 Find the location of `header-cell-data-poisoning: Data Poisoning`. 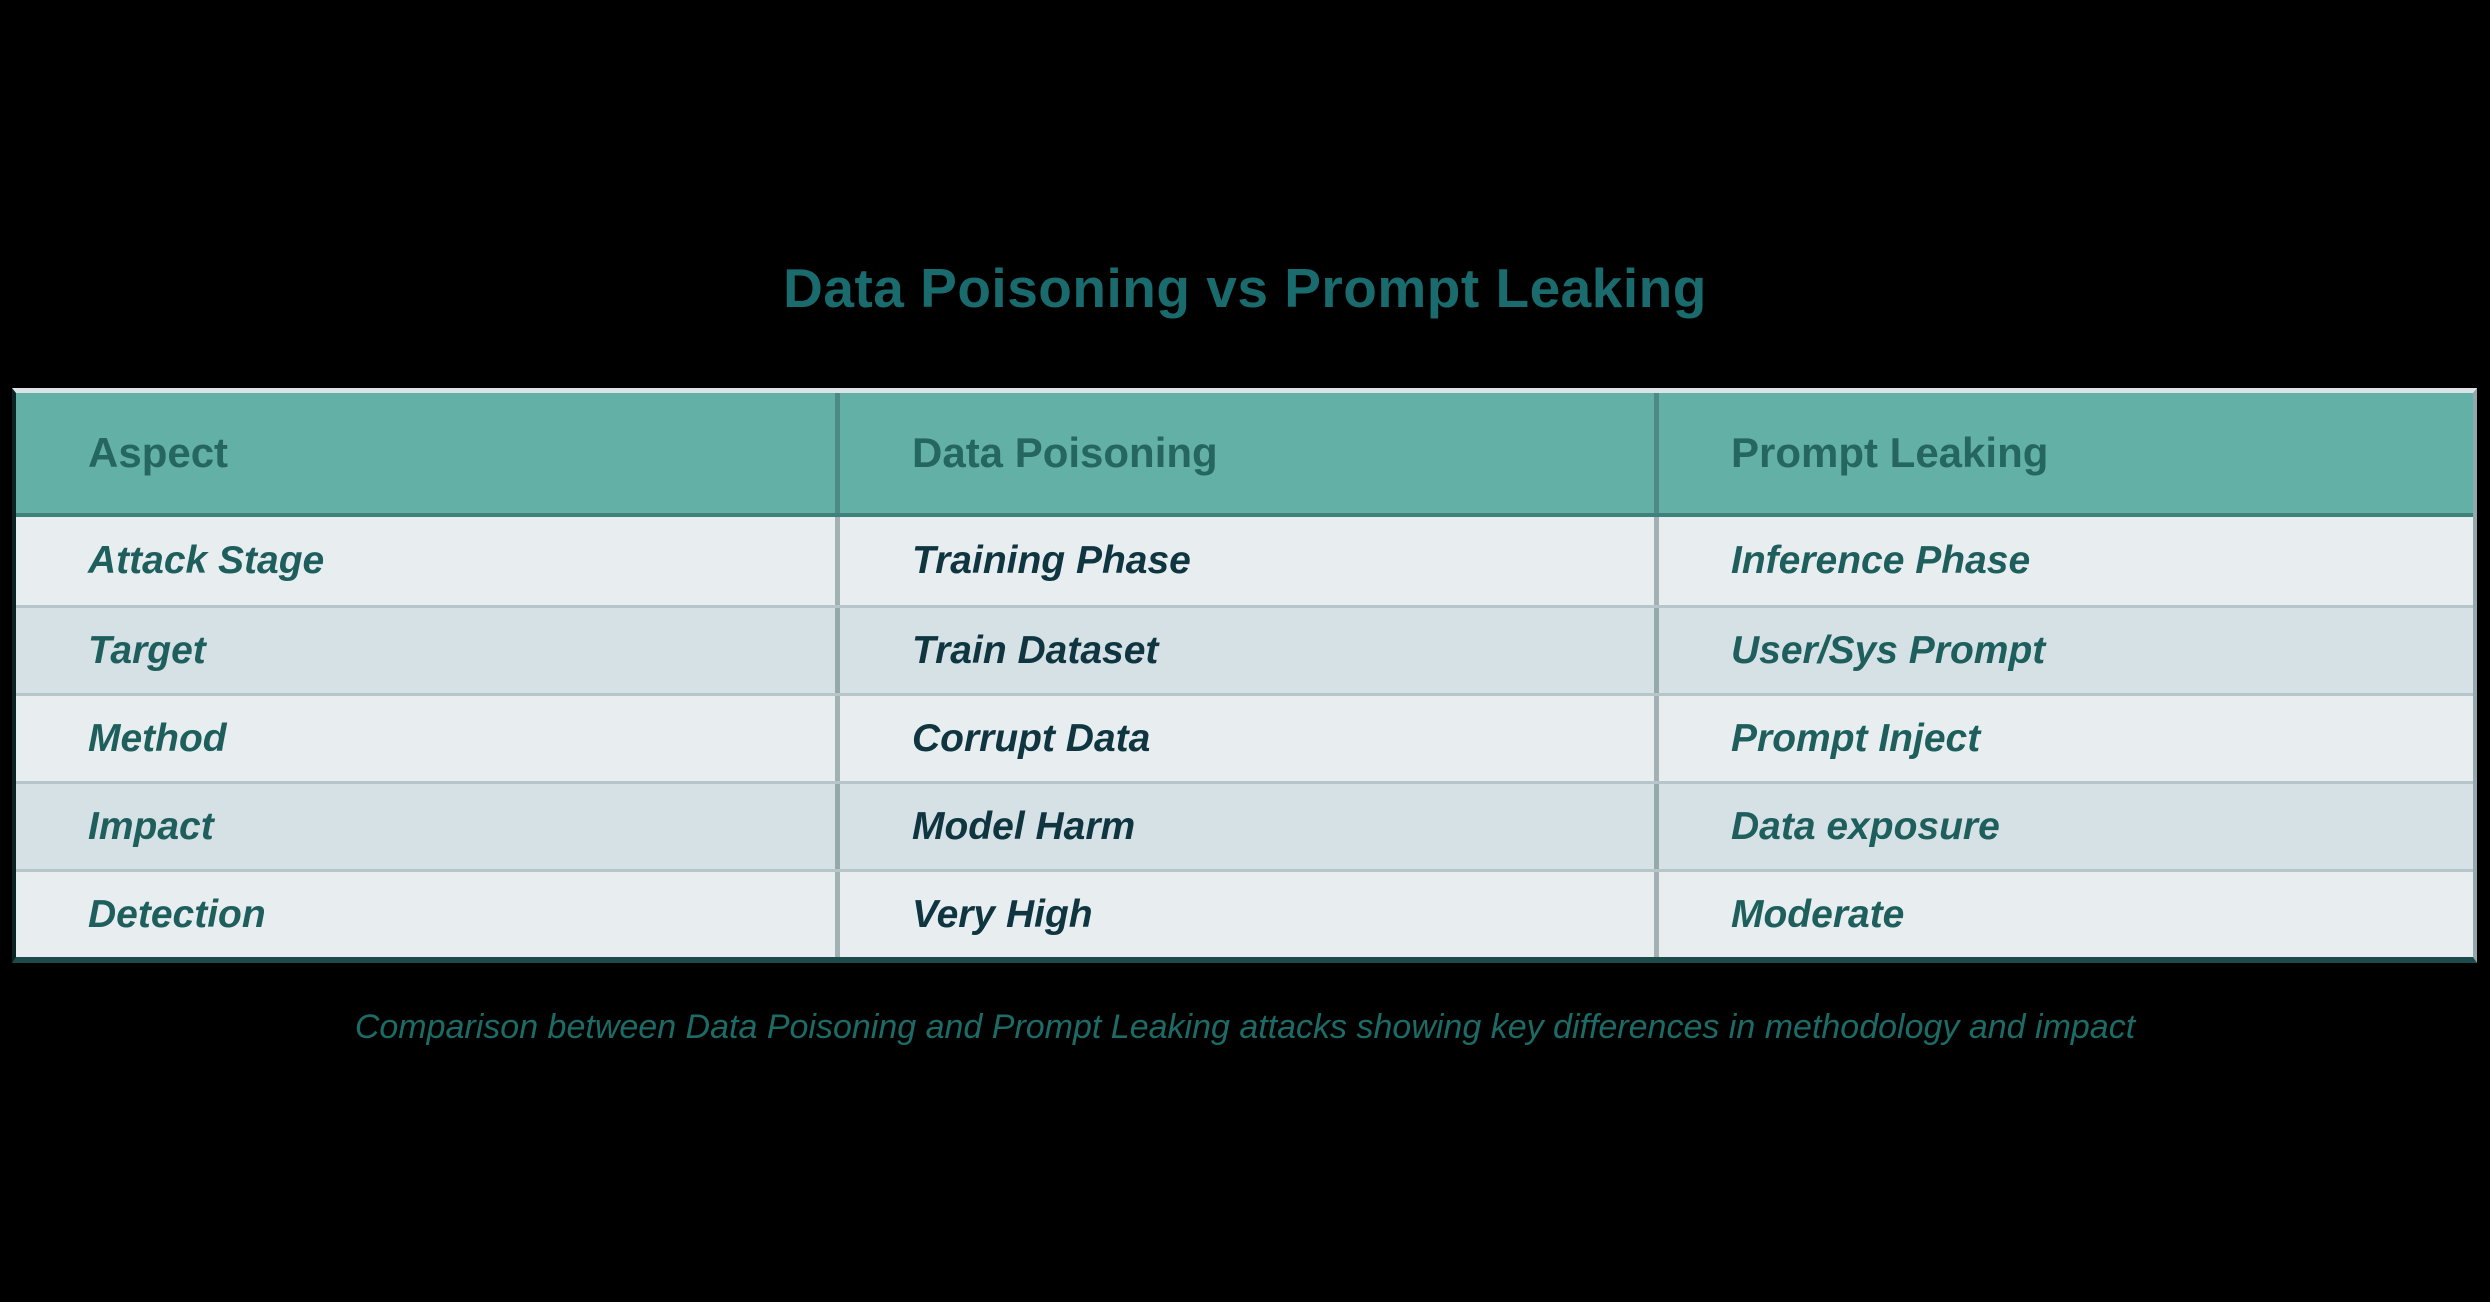

header-cell-data-poisoning: Data Poisoning is located at coordinates (1244, 453).